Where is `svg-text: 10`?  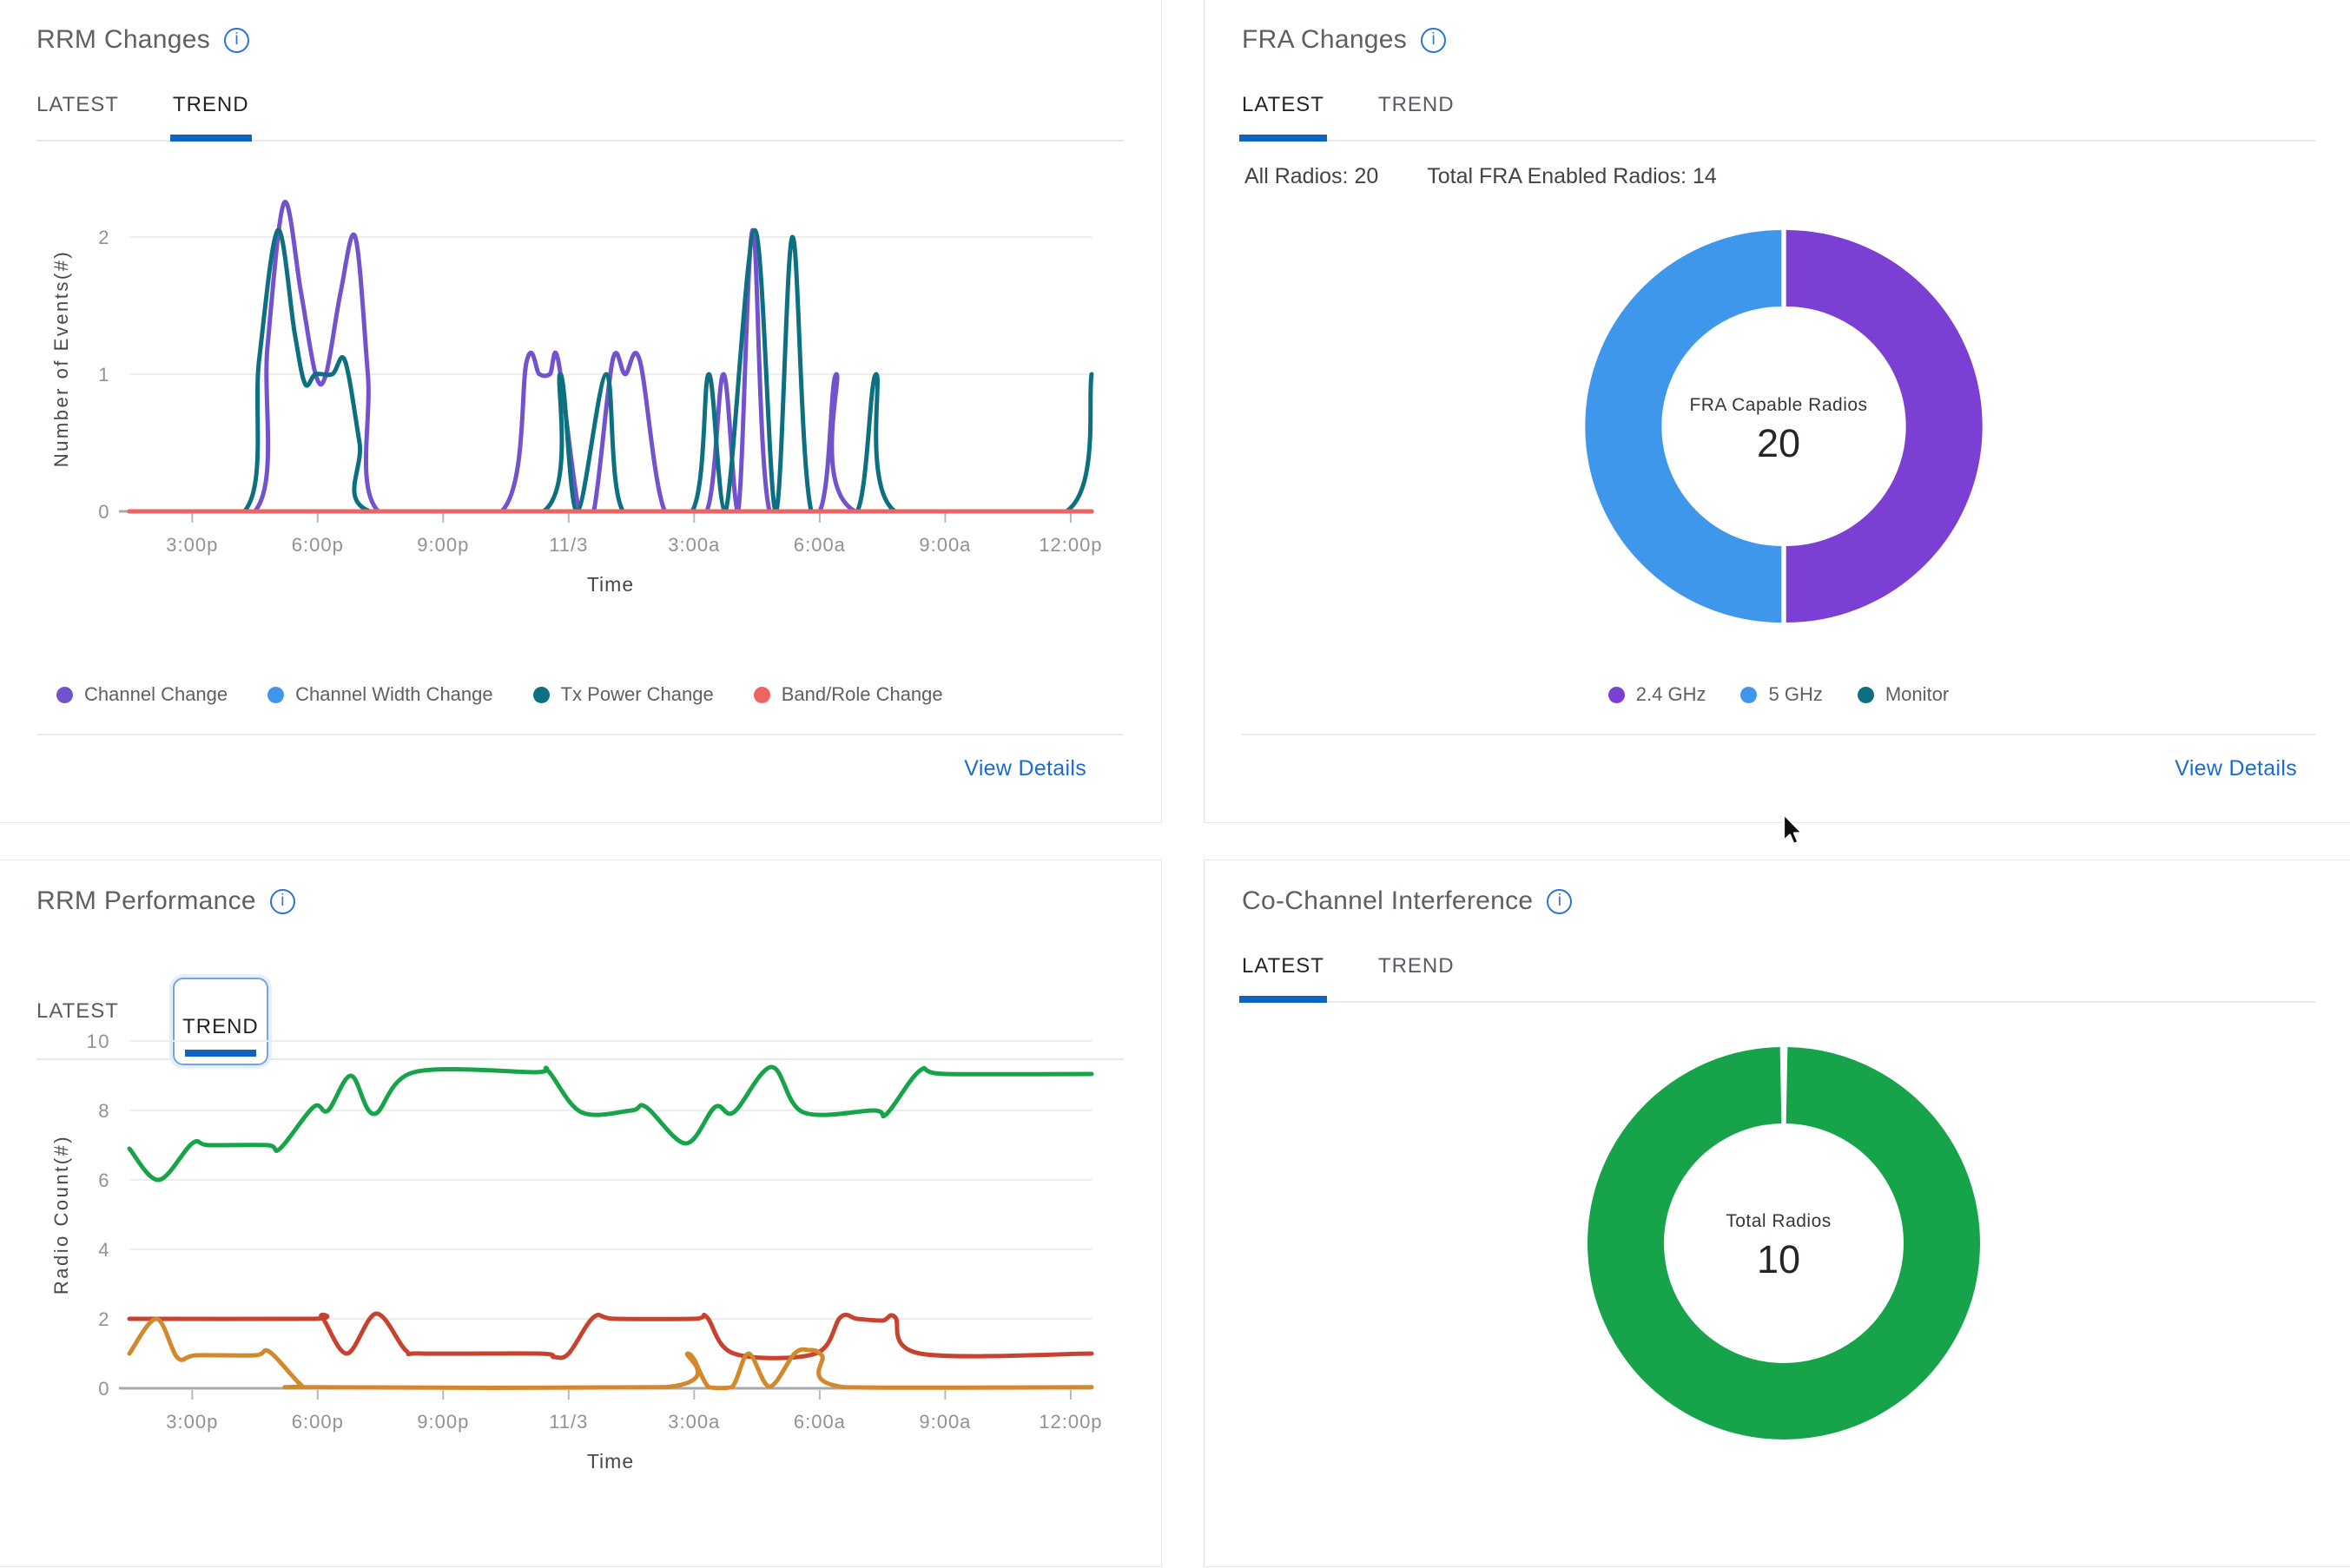 svg-text: 10 is located at coordinates (98, 1041).